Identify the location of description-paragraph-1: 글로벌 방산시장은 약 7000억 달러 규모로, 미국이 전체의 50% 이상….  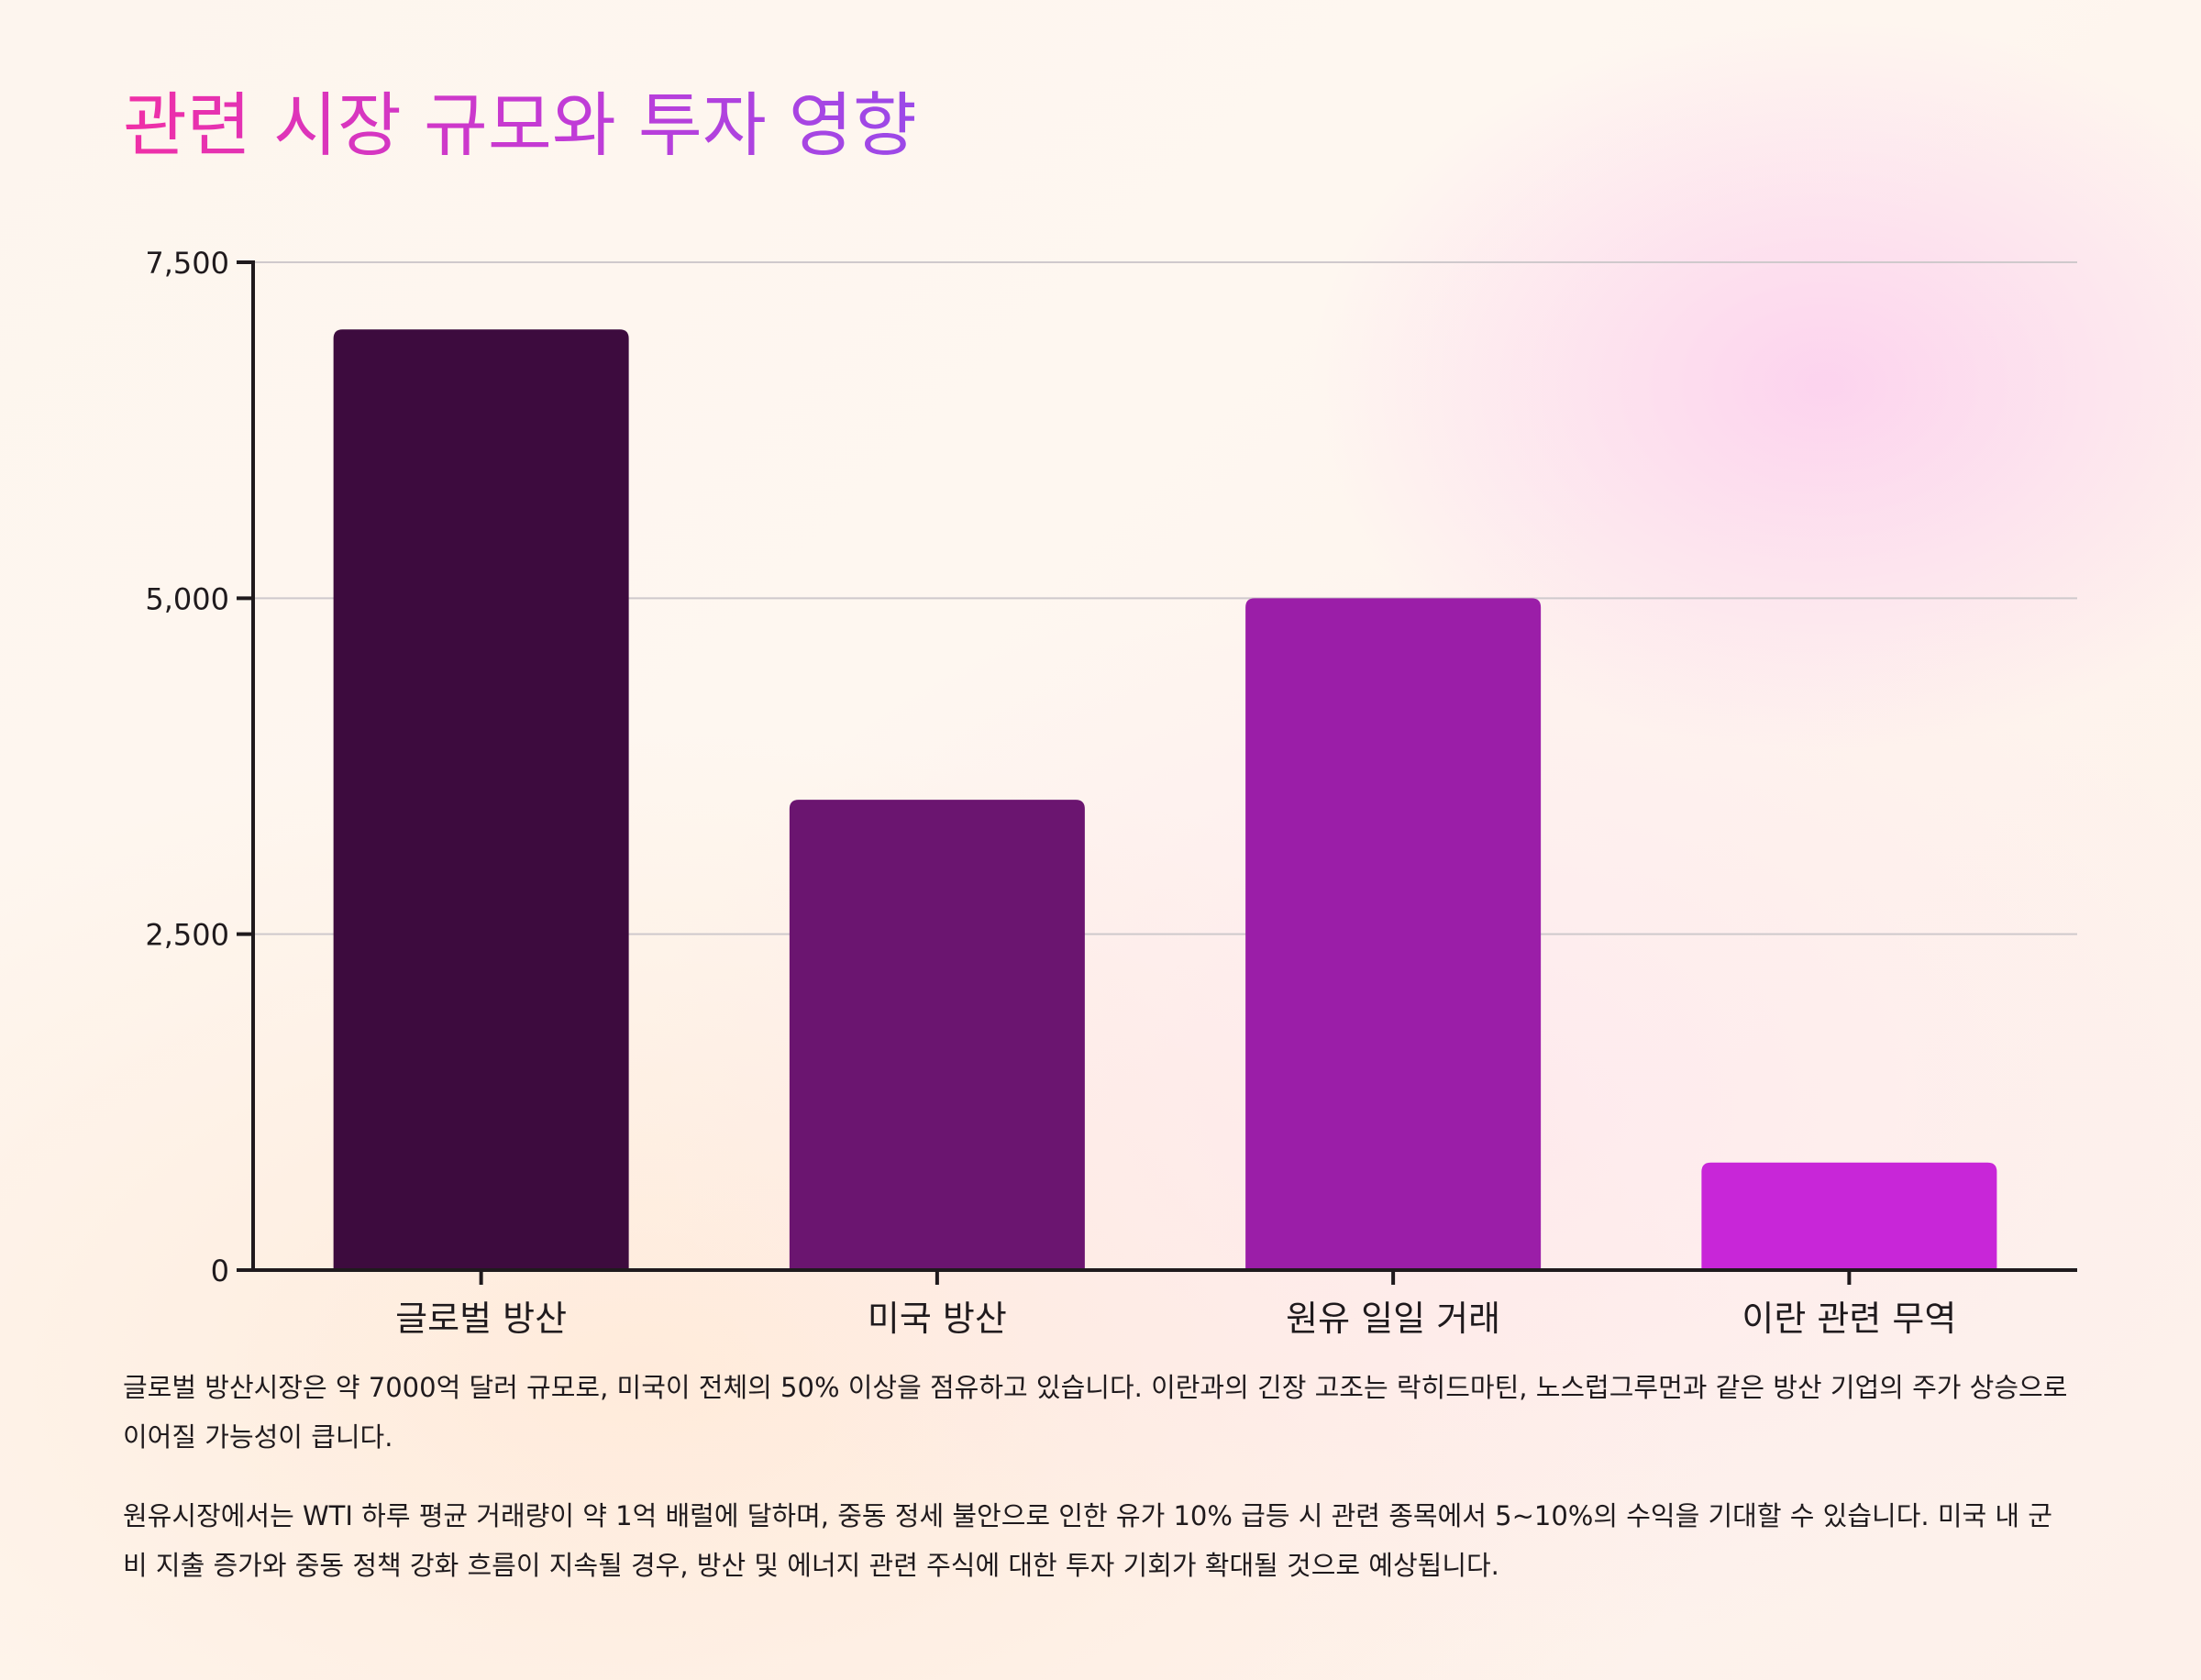
(1095, 1412).